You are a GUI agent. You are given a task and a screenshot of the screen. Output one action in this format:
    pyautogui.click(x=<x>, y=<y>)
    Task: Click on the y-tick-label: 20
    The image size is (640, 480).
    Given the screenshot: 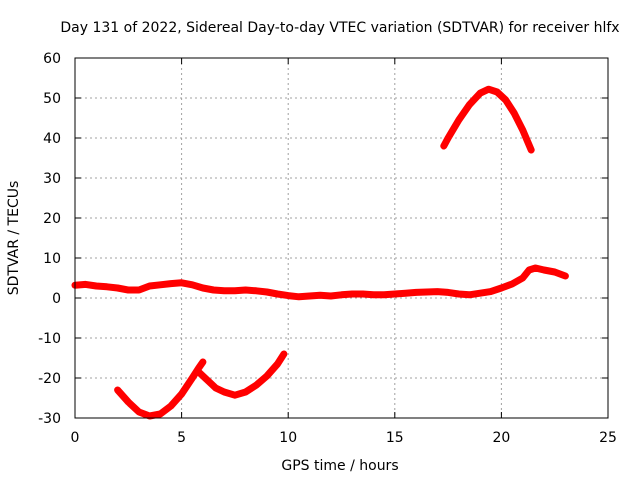 What is the action you would take?
    pyautogui.click(x=52, y=219)
    